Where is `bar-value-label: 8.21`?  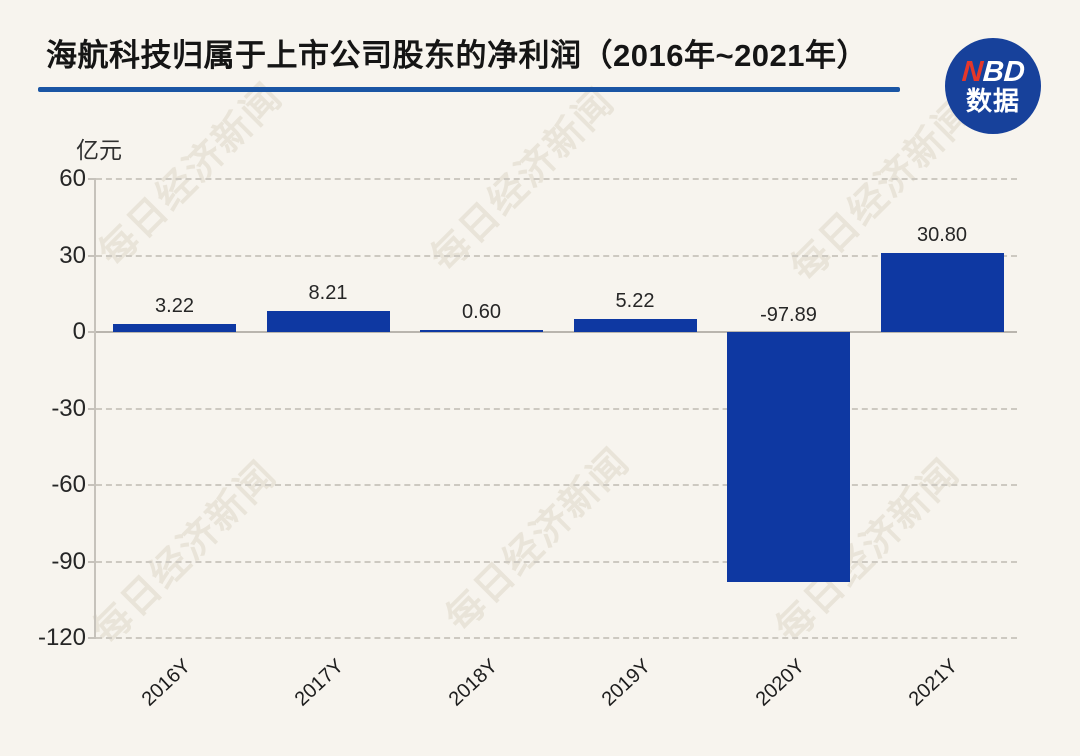 bar-value-label: 8.21 is located at coordinates (328, 293).